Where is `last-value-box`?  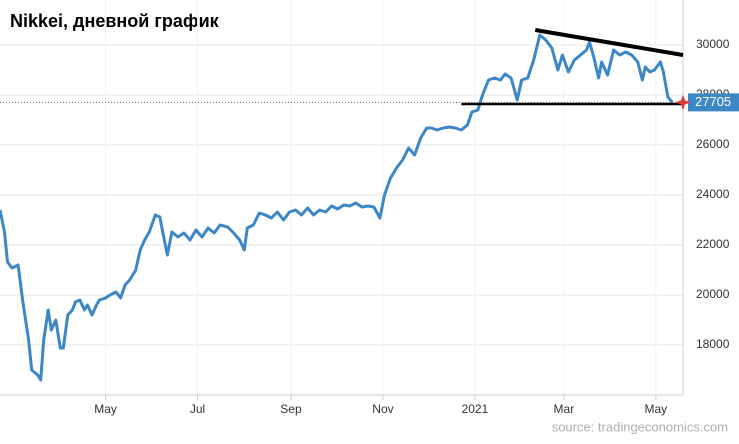
last-value-box is located at coordinates (713, 102).